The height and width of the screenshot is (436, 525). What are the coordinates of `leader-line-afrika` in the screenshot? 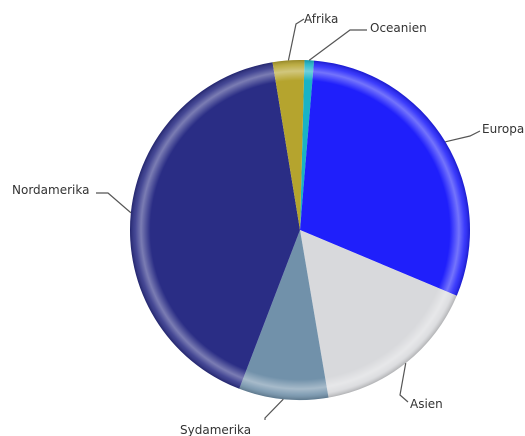 It's located at (296, 39).